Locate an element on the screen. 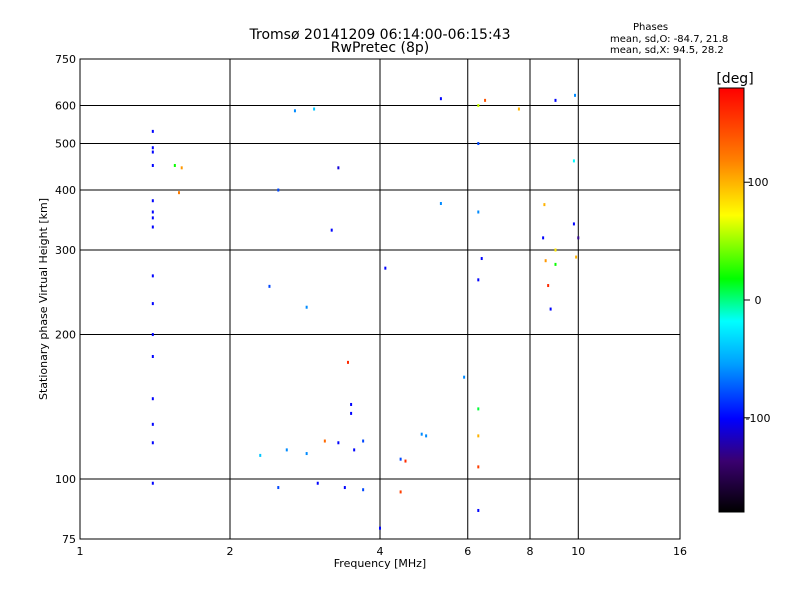 This screenshot has width=800, height=600. y-tick-label: 600 is located at coordinates (65, 106).